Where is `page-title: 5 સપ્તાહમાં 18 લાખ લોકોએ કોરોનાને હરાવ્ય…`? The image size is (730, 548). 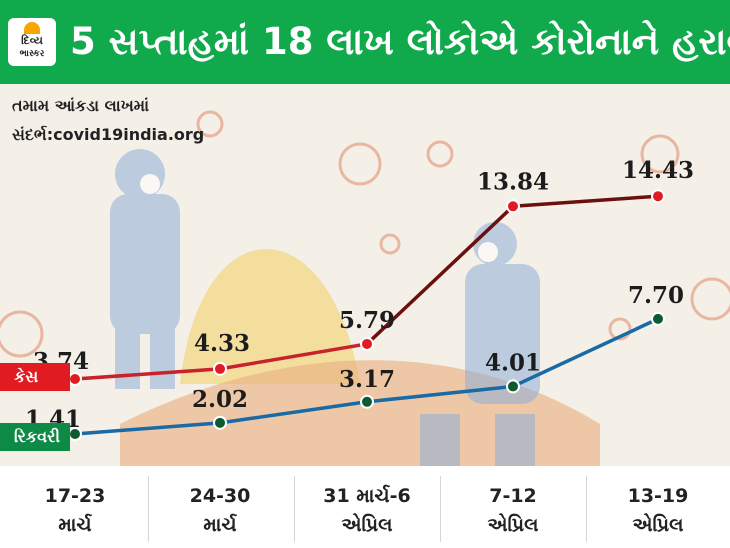 page-title: 5 સપ્તાહમાં 18 લાખ લોકોએ કોરોનાને હરાવ્ય… is located at coordinates (400, 41).